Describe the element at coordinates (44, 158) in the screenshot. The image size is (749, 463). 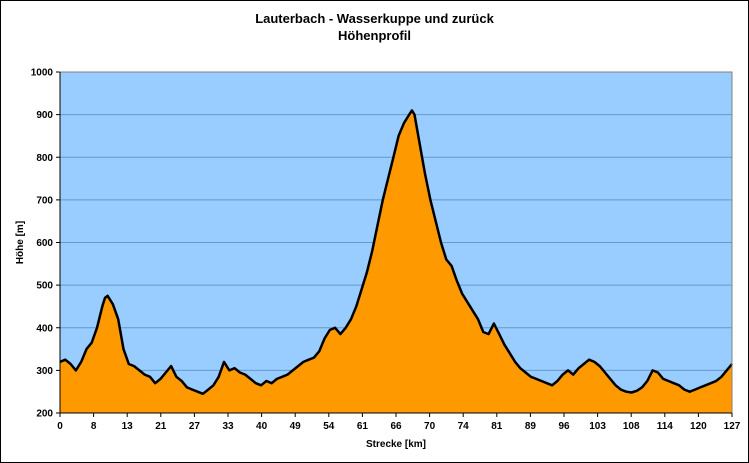
I see `y-tick-label: 800` at that location.